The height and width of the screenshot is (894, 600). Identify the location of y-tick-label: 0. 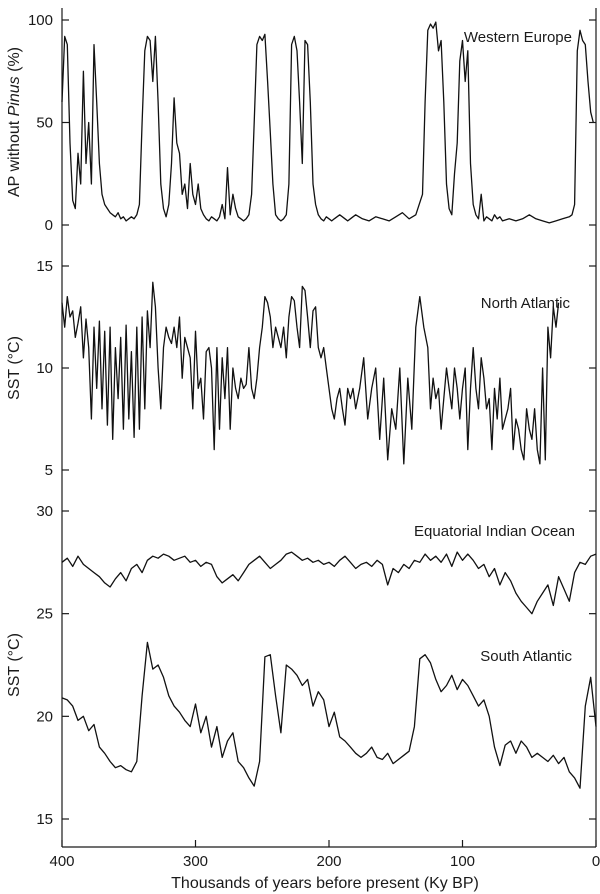
(49, 225).